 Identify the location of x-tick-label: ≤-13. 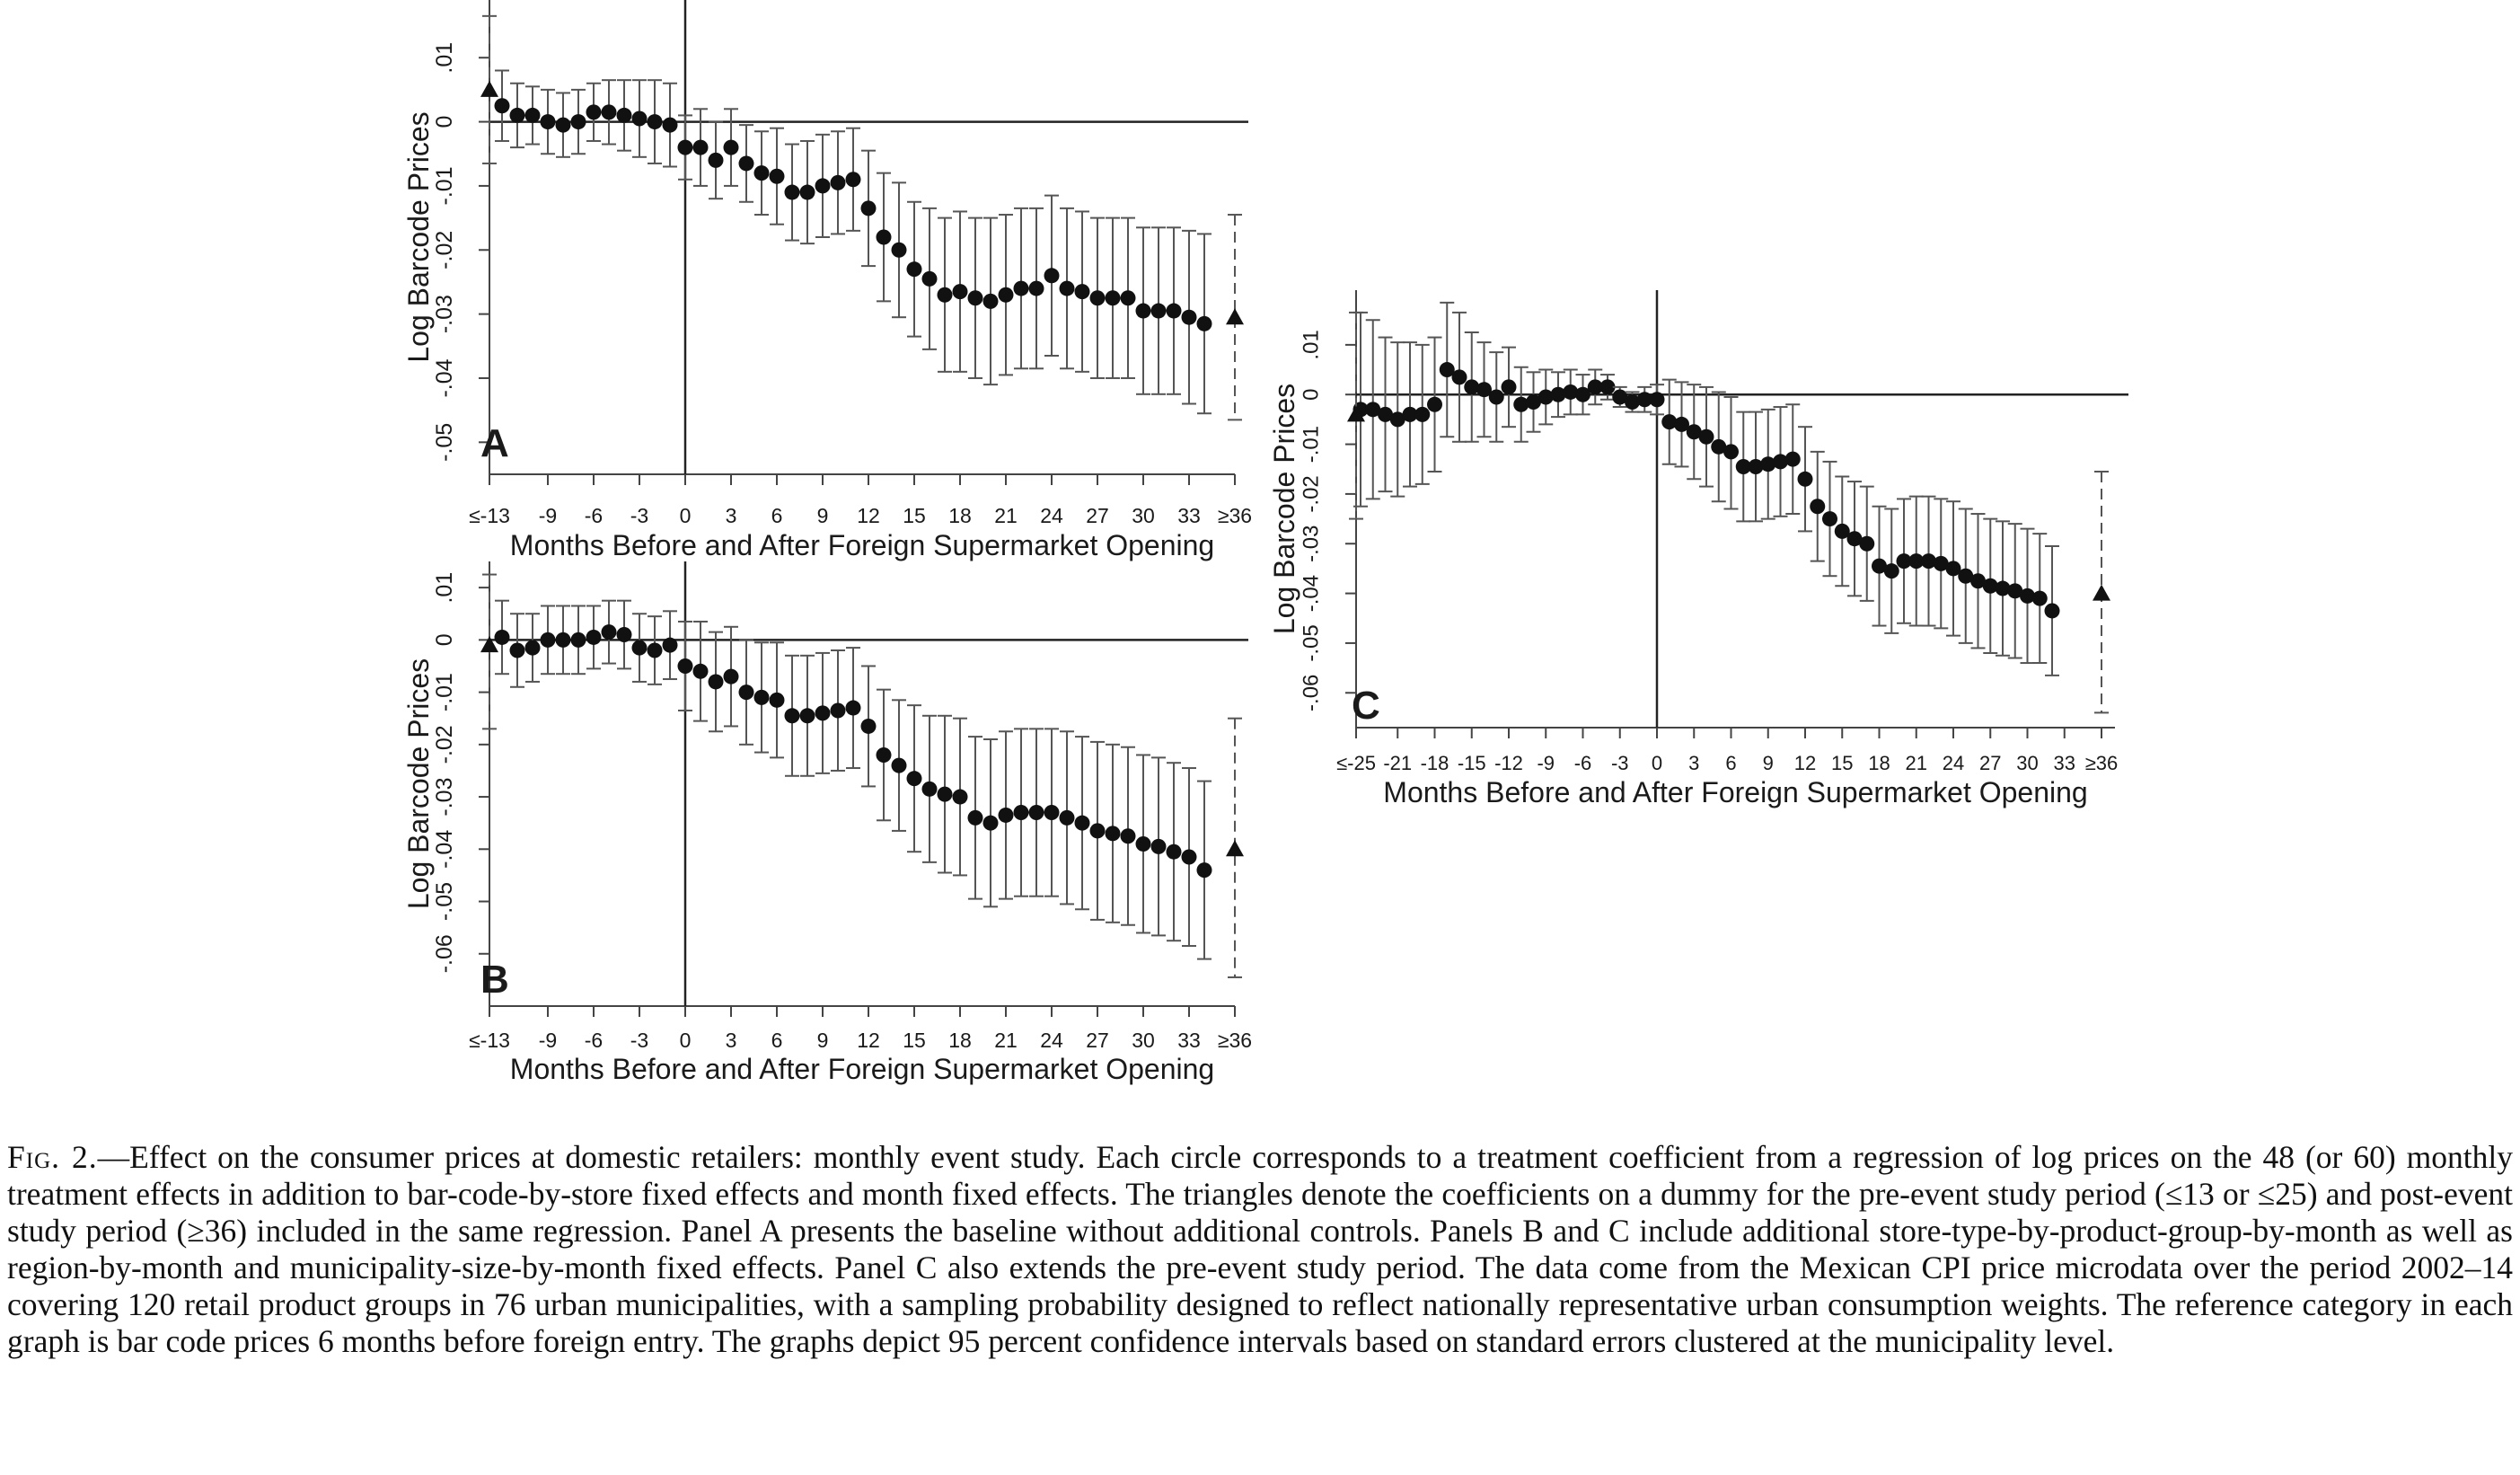
(489, 1040).